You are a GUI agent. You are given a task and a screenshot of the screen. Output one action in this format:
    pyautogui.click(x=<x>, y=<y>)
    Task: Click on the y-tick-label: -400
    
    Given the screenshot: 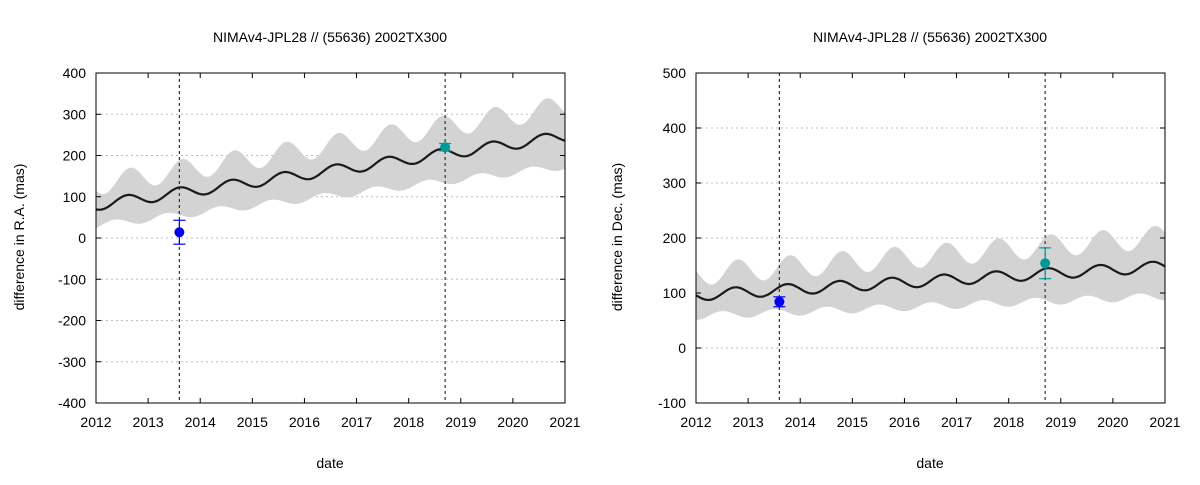 What is the action you would take?
    pyautogui.click(x=72, y=403)
    